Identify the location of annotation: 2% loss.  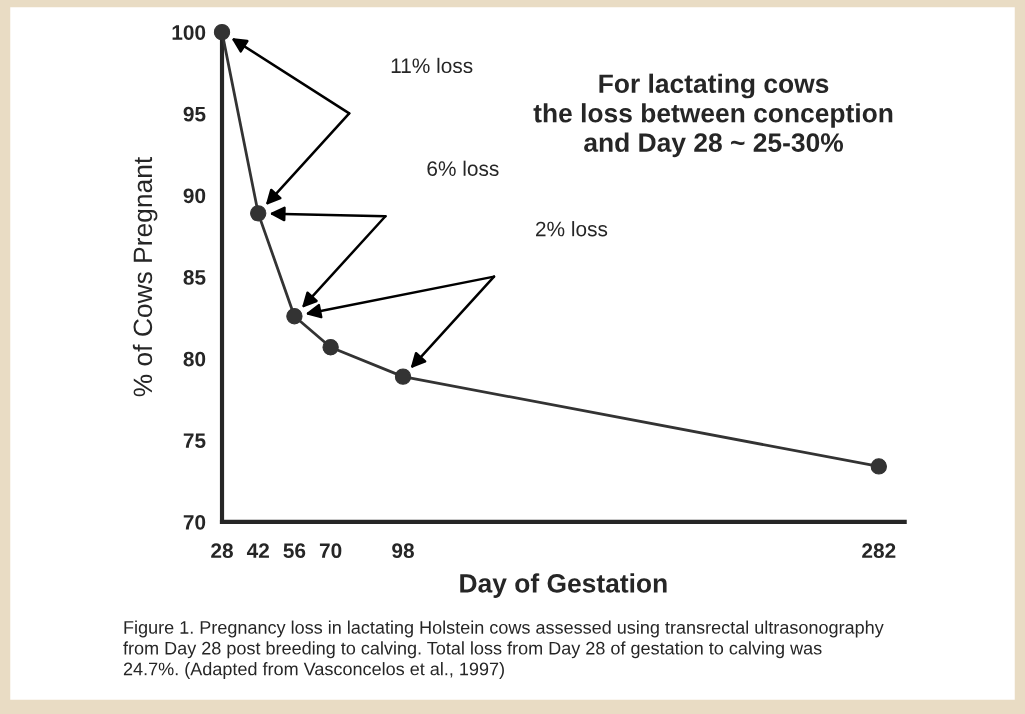
(572, 229).